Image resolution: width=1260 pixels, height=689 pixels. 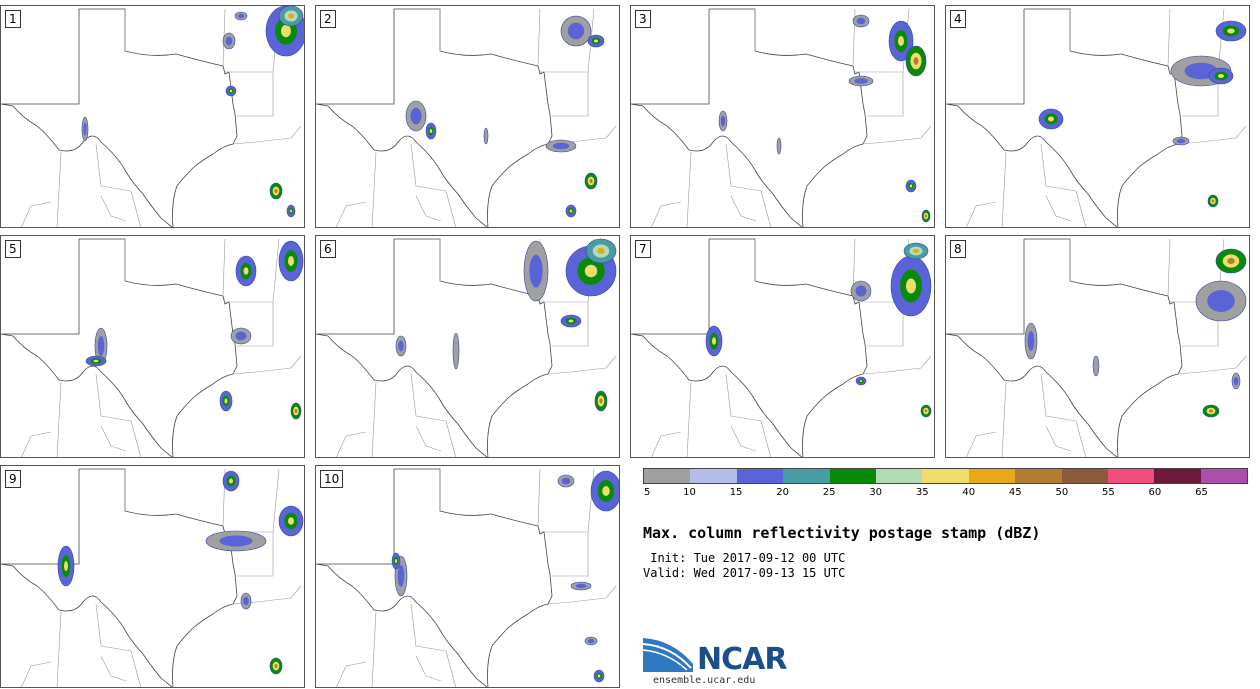 I want to click on panel-label: 3, so click(x=643, y=19).